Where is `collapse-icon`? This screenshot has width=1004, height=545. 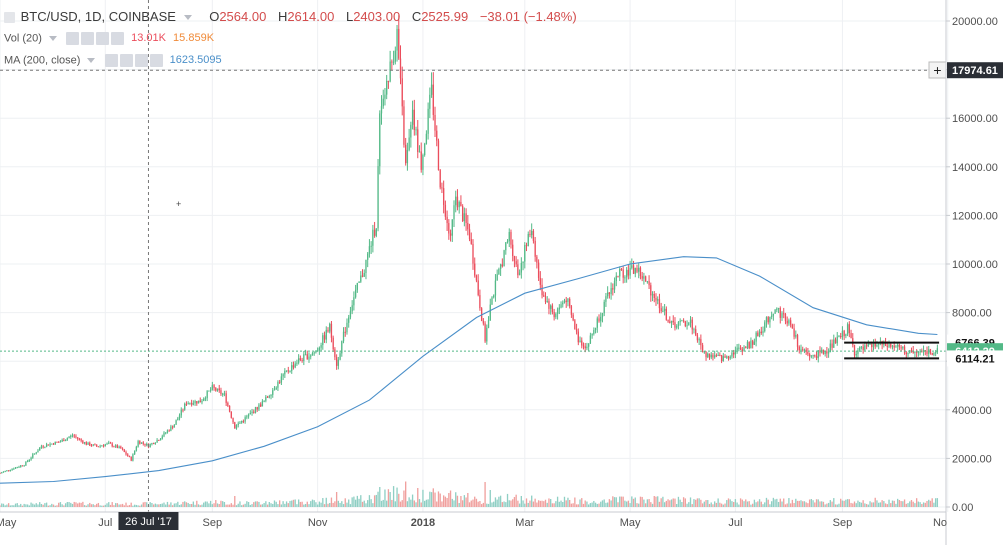 collapse-icon is located at coordinates (9, 18).